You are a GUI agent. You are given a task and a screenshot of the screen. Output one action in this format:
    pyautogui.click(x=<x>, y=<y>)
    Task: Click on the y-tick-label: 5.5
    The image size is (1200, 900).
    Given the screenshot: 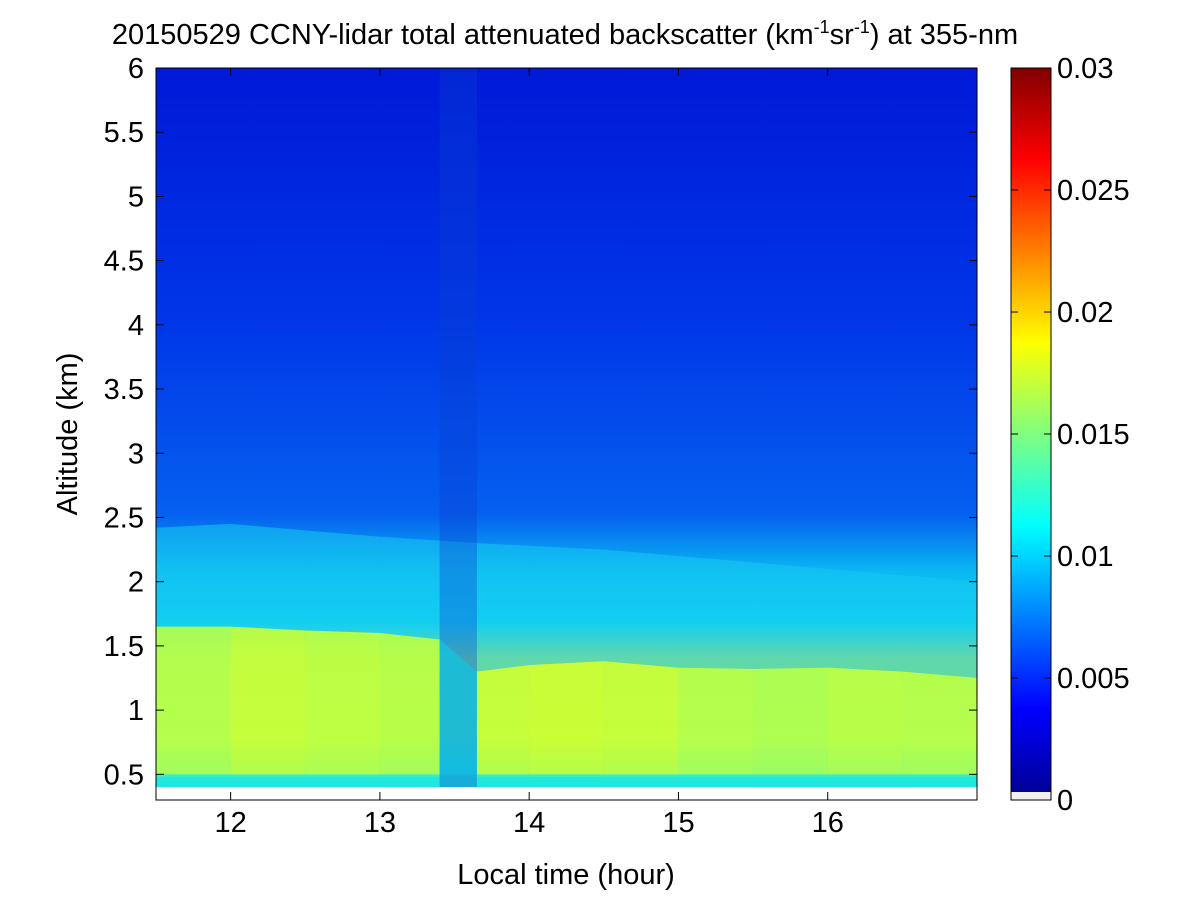 What is the action you would take?
    pyautogui.click(x=124, y=133)
    